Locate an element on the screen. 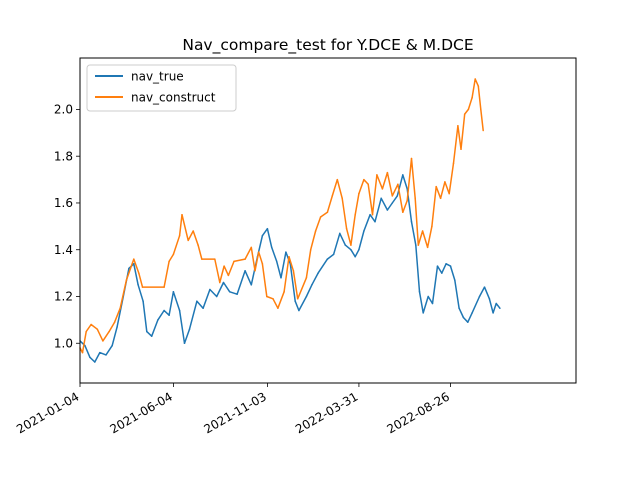  y-axis: 1.0 1.2 1.4 1.6 1.8 2.0 is located at coordinates (67, 226).